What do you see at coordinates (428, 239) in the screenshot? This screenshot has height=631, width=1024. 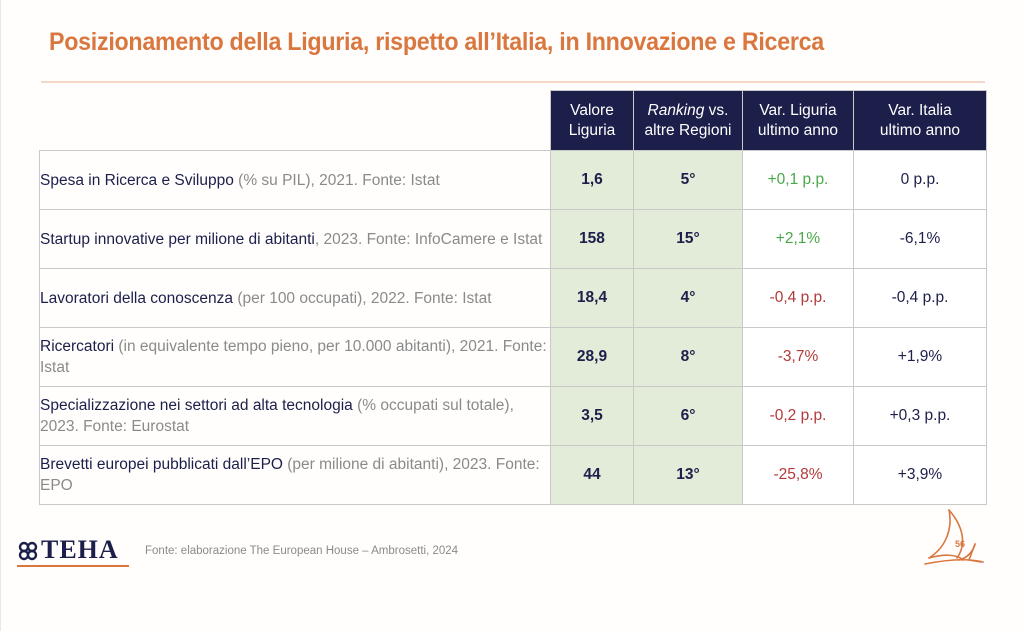 I see `indicator-detail: , 2023. Fonte: InfoCamere e Istat` at bounding box center [428, 239].